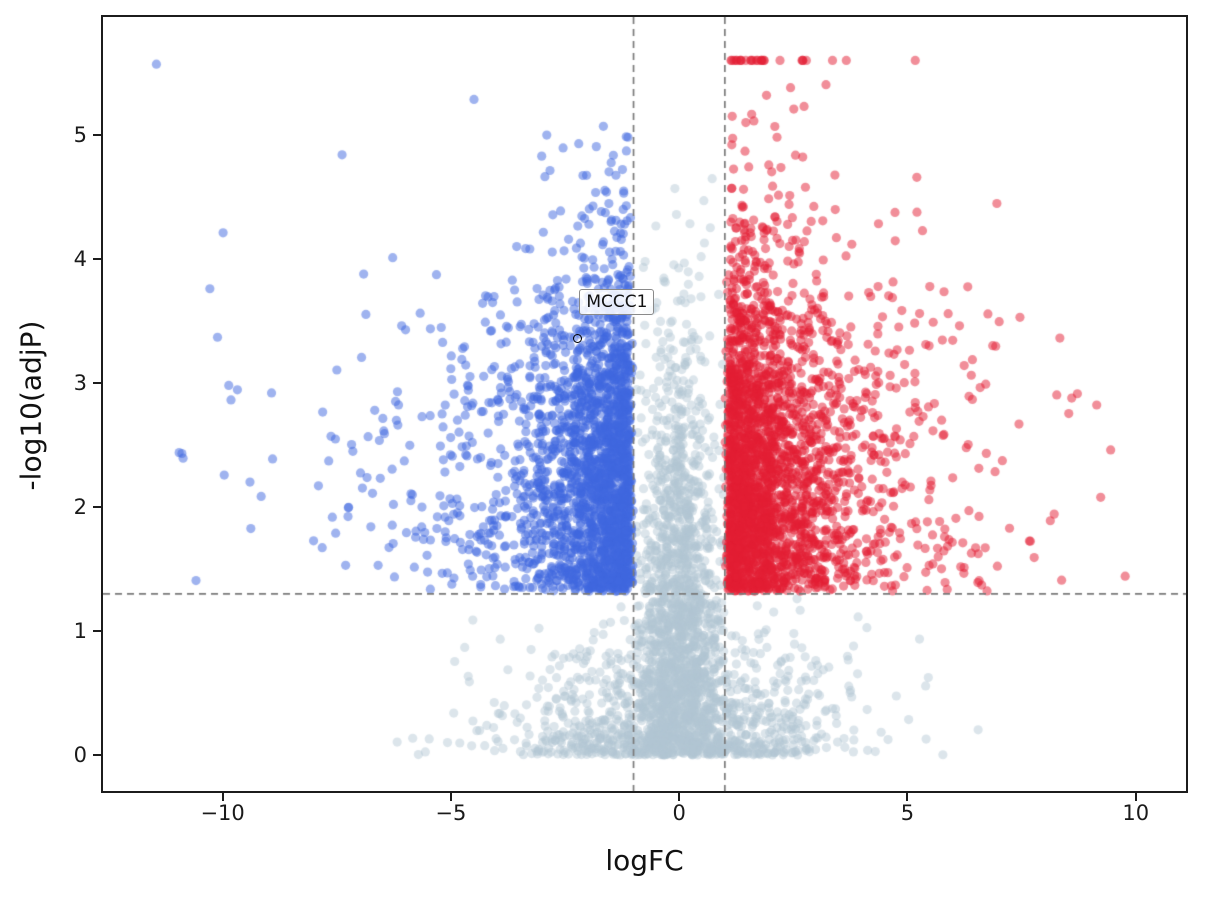 The width and height of the screenshot is (1211, 906). Describe the element at coordinates (644, 860) in the screenshot. I see `x-axis-label: logFC` at that location.